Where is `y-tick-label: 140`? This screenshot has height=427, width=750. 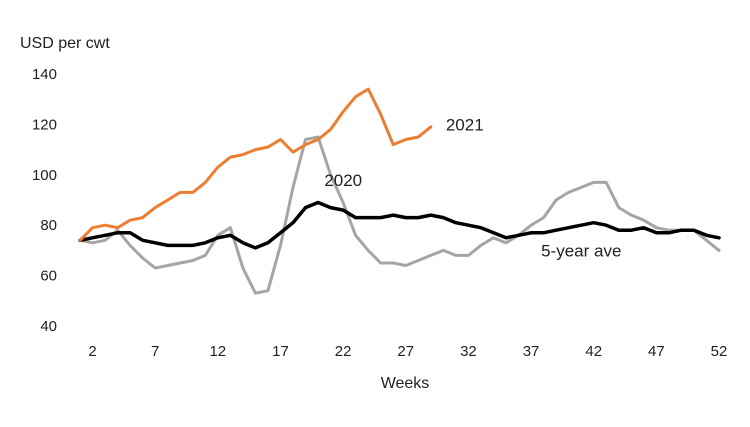 y-tick-label: 140 is located at coordinates (44, 74).